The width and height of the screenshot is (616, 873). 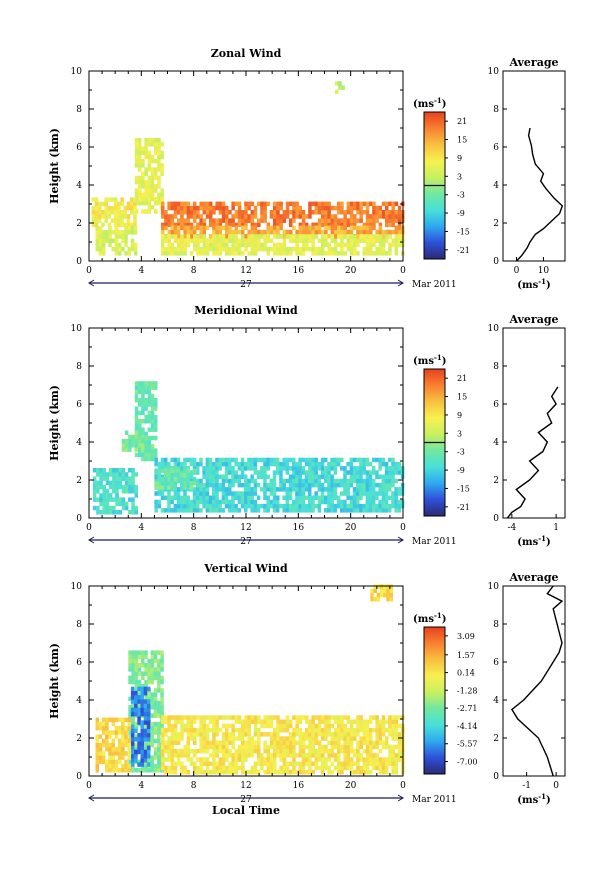 I want to click on profile-y-tick-label: 0, so click(x=496, y=777).